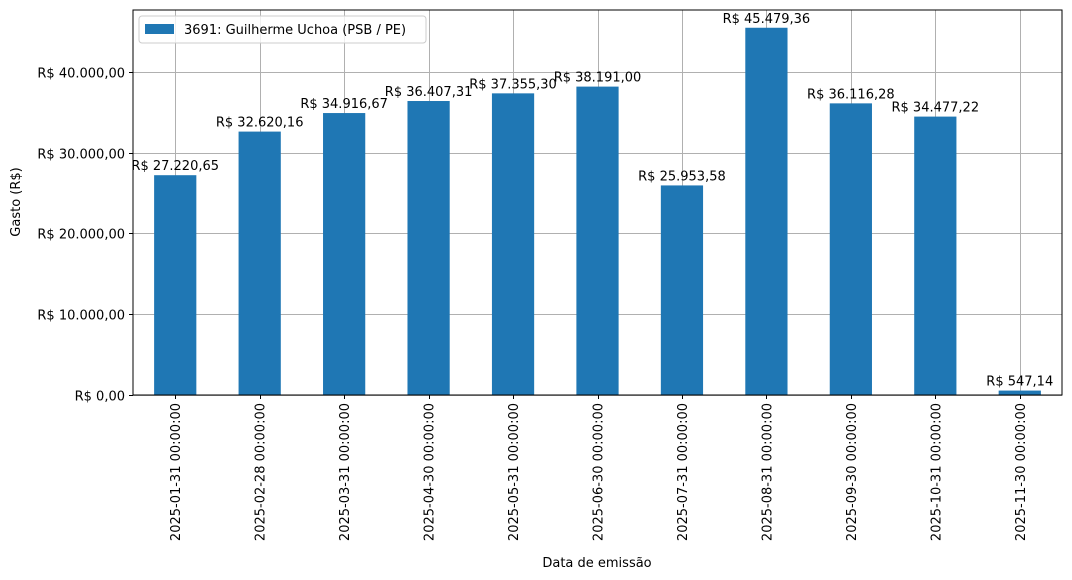  I want to click on bar-value-label: R$ 36.407,31, so click(429, 92).